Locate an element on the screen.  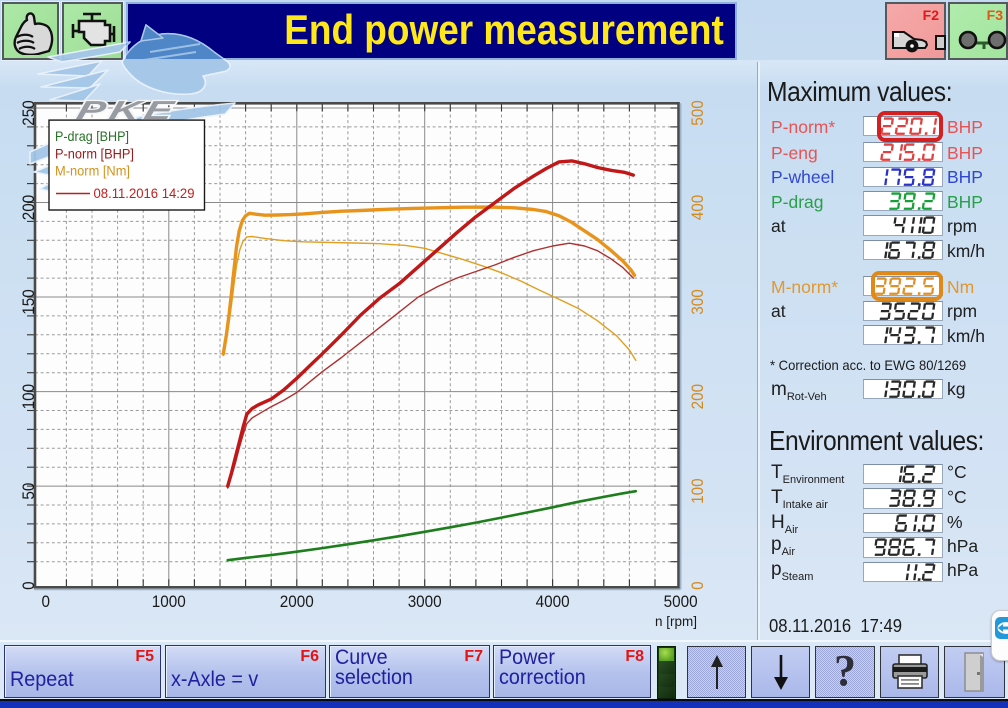
svg-text: 500 is located at coordinates (697, 113).